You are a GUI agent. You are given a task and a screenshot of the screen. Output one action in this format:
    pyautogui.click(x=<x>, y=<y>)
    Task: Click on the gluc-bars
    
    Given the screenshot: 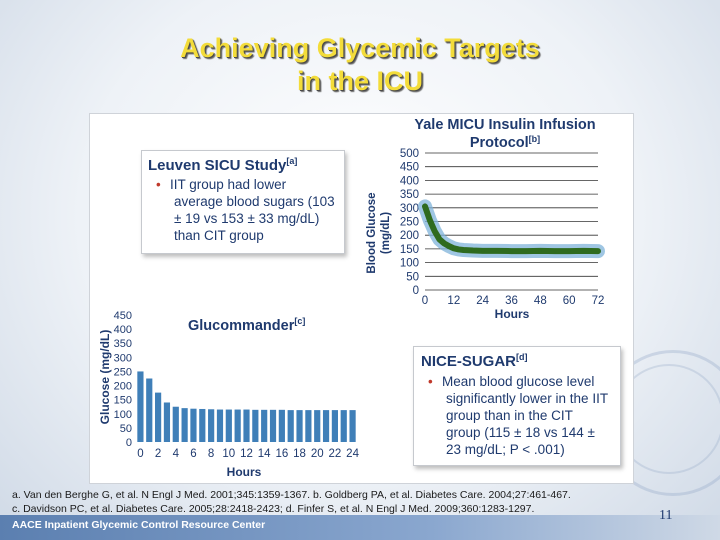 What is the action you would take?
    pyautogui.click(x=246, y=406)
    